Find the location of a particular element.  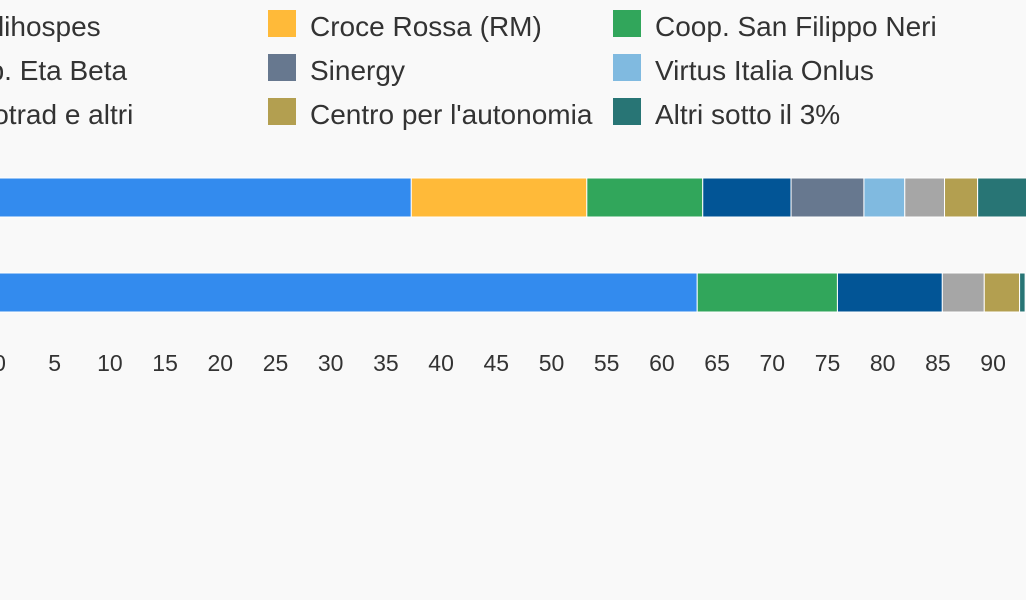

x-tick-label: 85 is located at coordinates (938, 363).